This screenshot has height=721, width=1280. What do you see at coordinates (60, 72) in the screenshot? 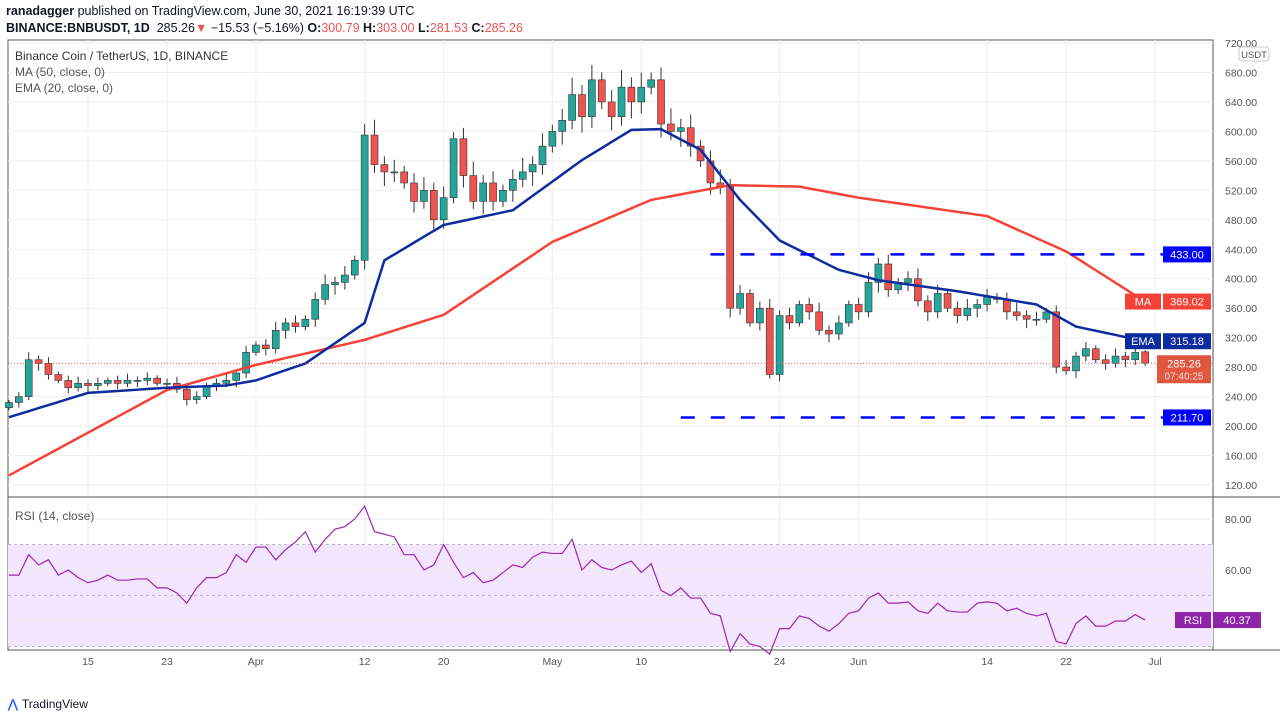
I see `ma-legend: MA (50, close, 0)` at bounding box center [60, 72].